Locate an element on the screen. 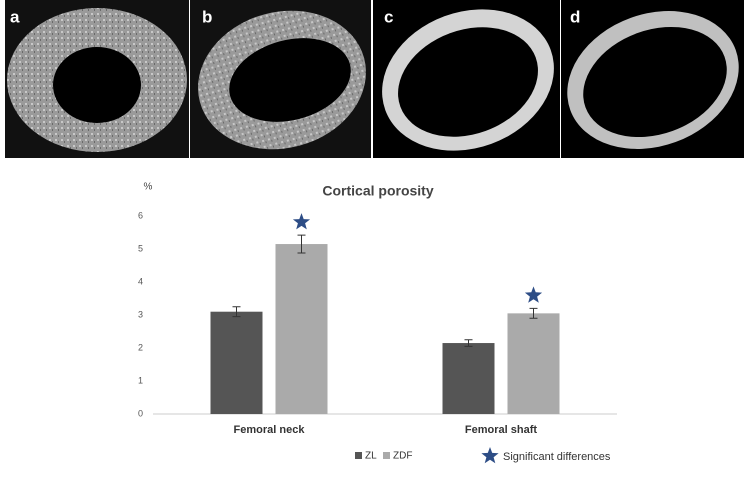  y-tick-label: 2 is located at coordinates (140, 347).